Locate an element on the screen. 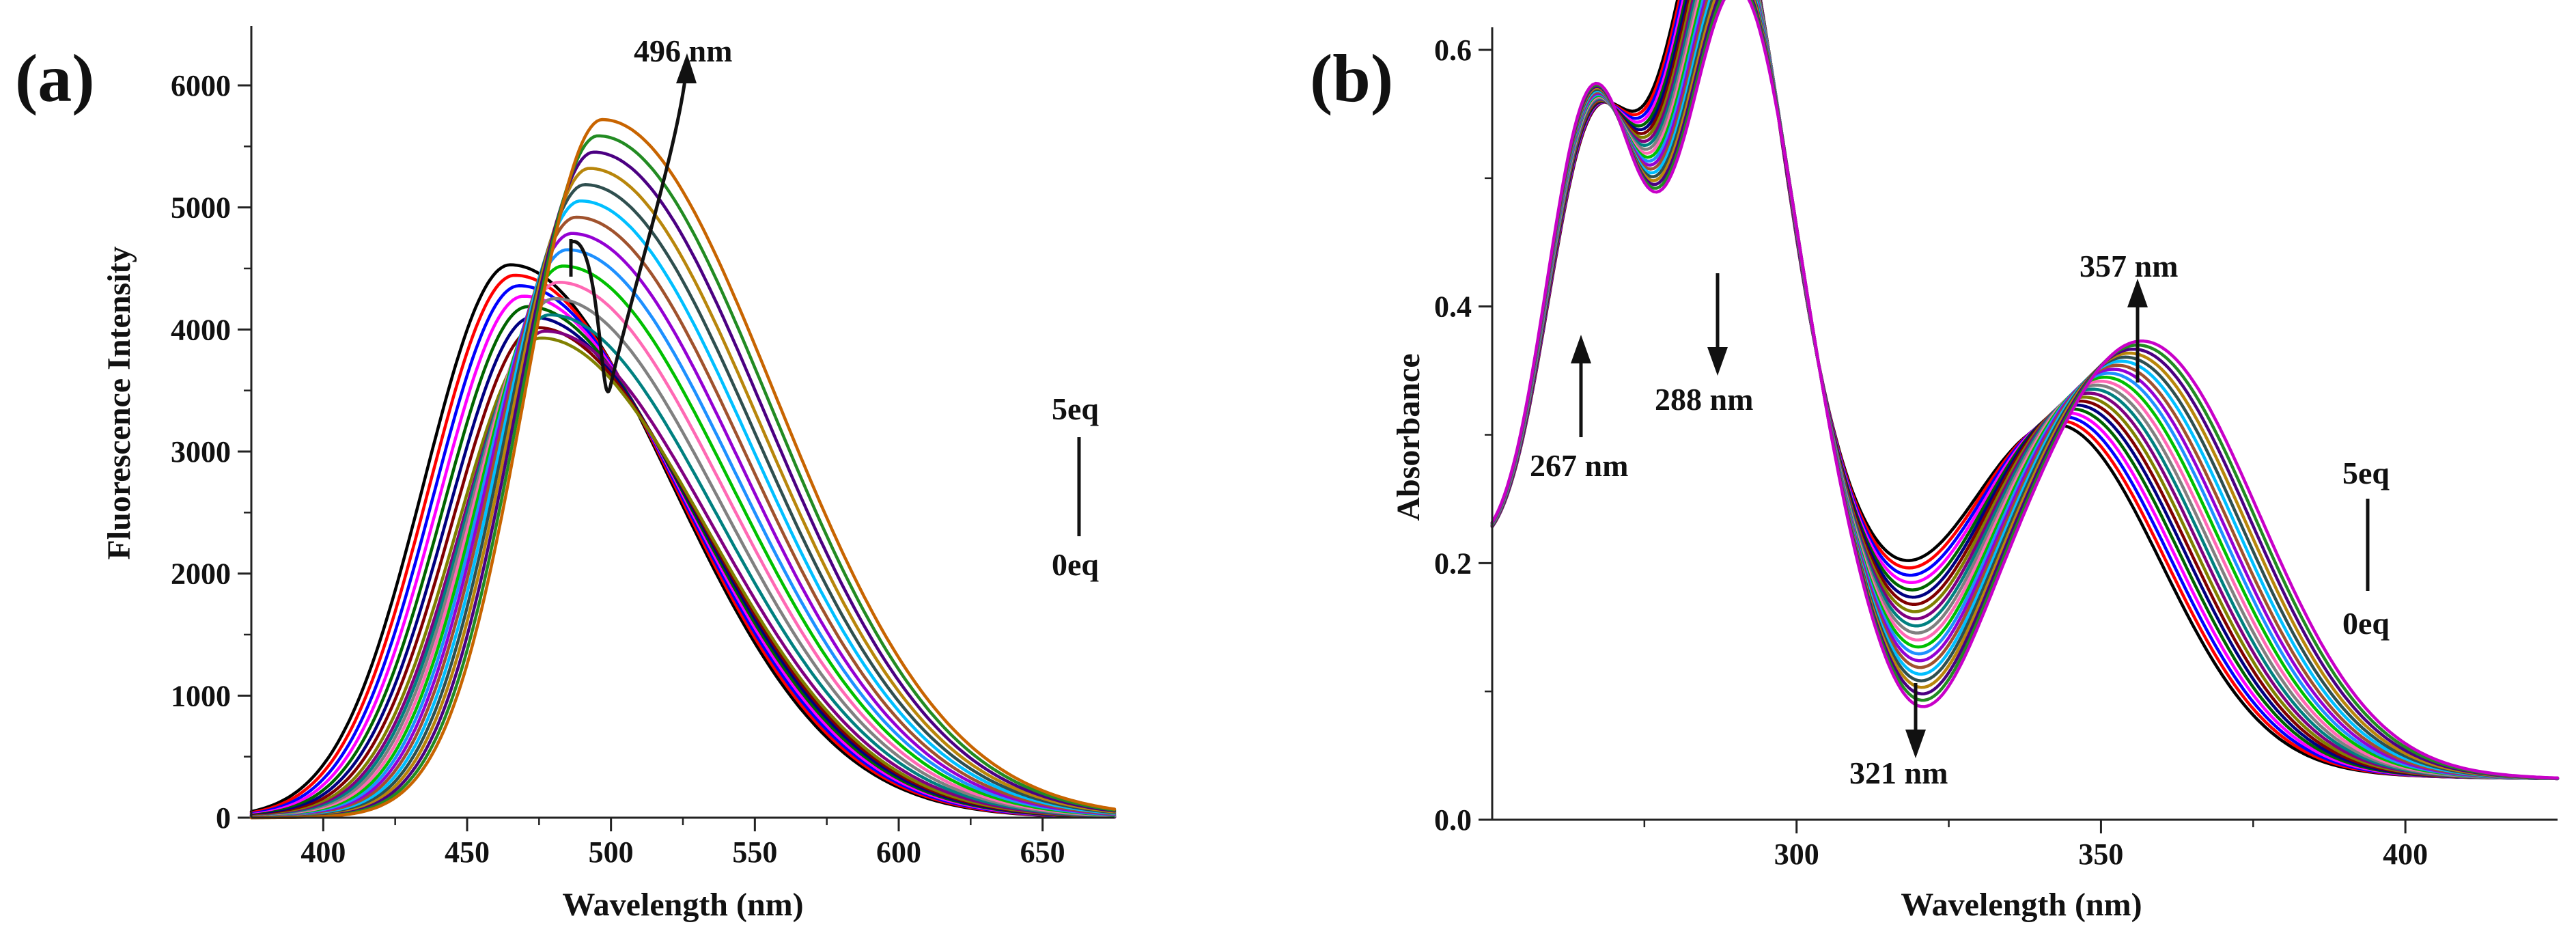 The image size is (2576, 942). panel-b-range-top: 5eq is located at coordinates (2366, 473).